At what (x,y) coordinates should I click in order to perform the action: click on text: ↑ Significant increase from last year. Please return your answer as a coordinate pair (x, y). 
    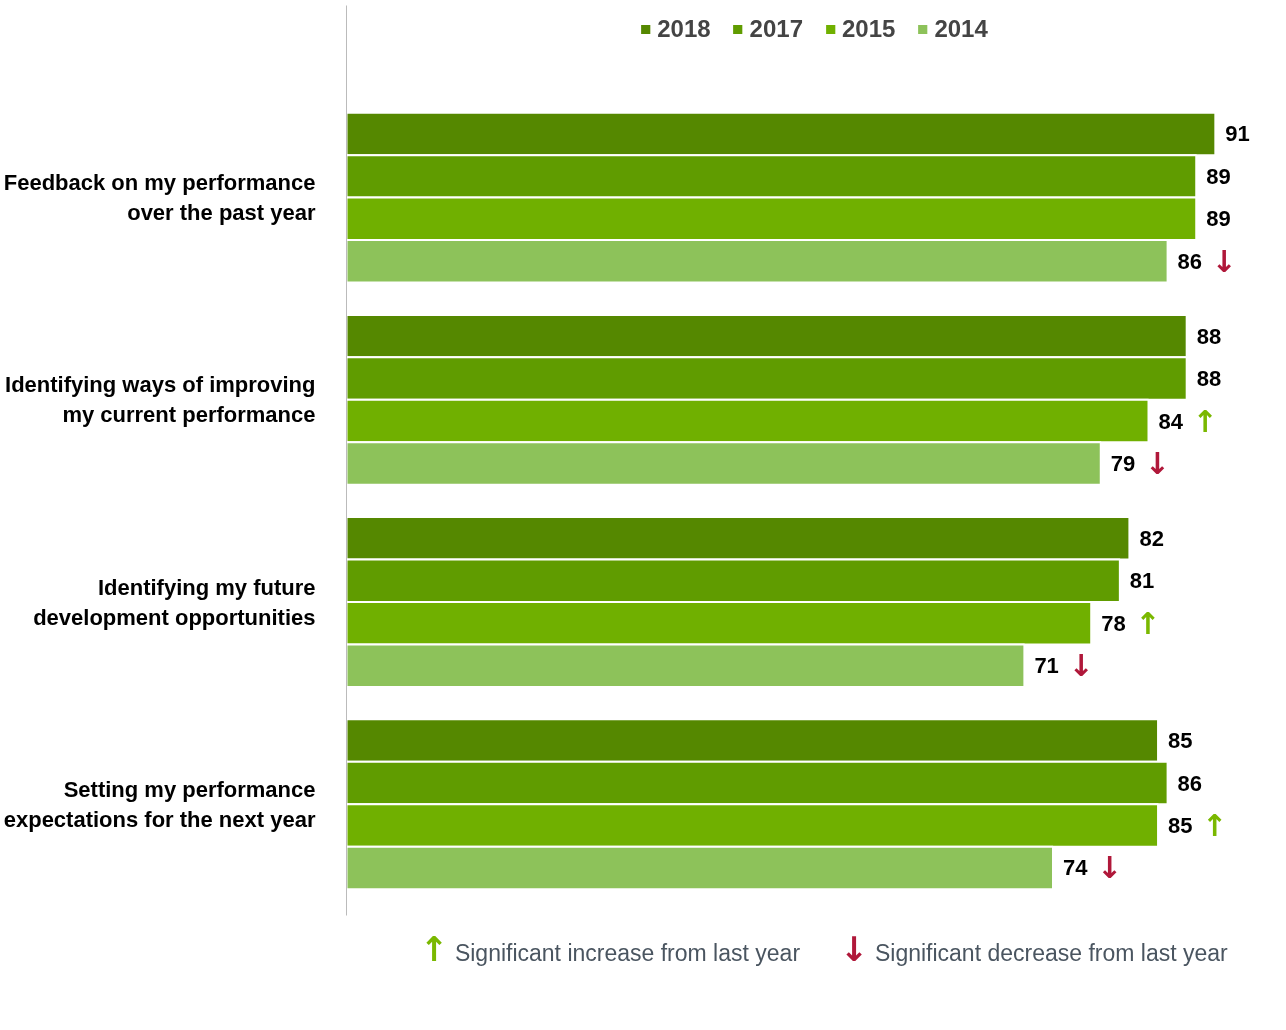
    Looking at the image, I should click on (610, 949).